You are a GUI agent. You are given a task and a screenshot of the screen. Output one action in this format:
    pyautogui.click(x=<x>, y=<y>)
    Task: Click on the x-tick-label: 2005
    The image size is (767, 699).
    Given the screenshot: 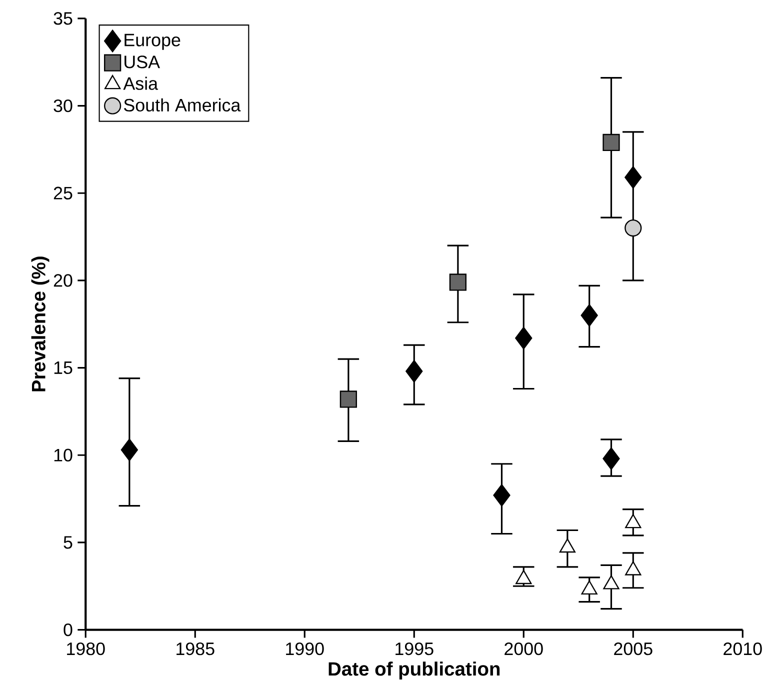 What is the action you would take?
    pyautogui.click(x=633, y=649)
    